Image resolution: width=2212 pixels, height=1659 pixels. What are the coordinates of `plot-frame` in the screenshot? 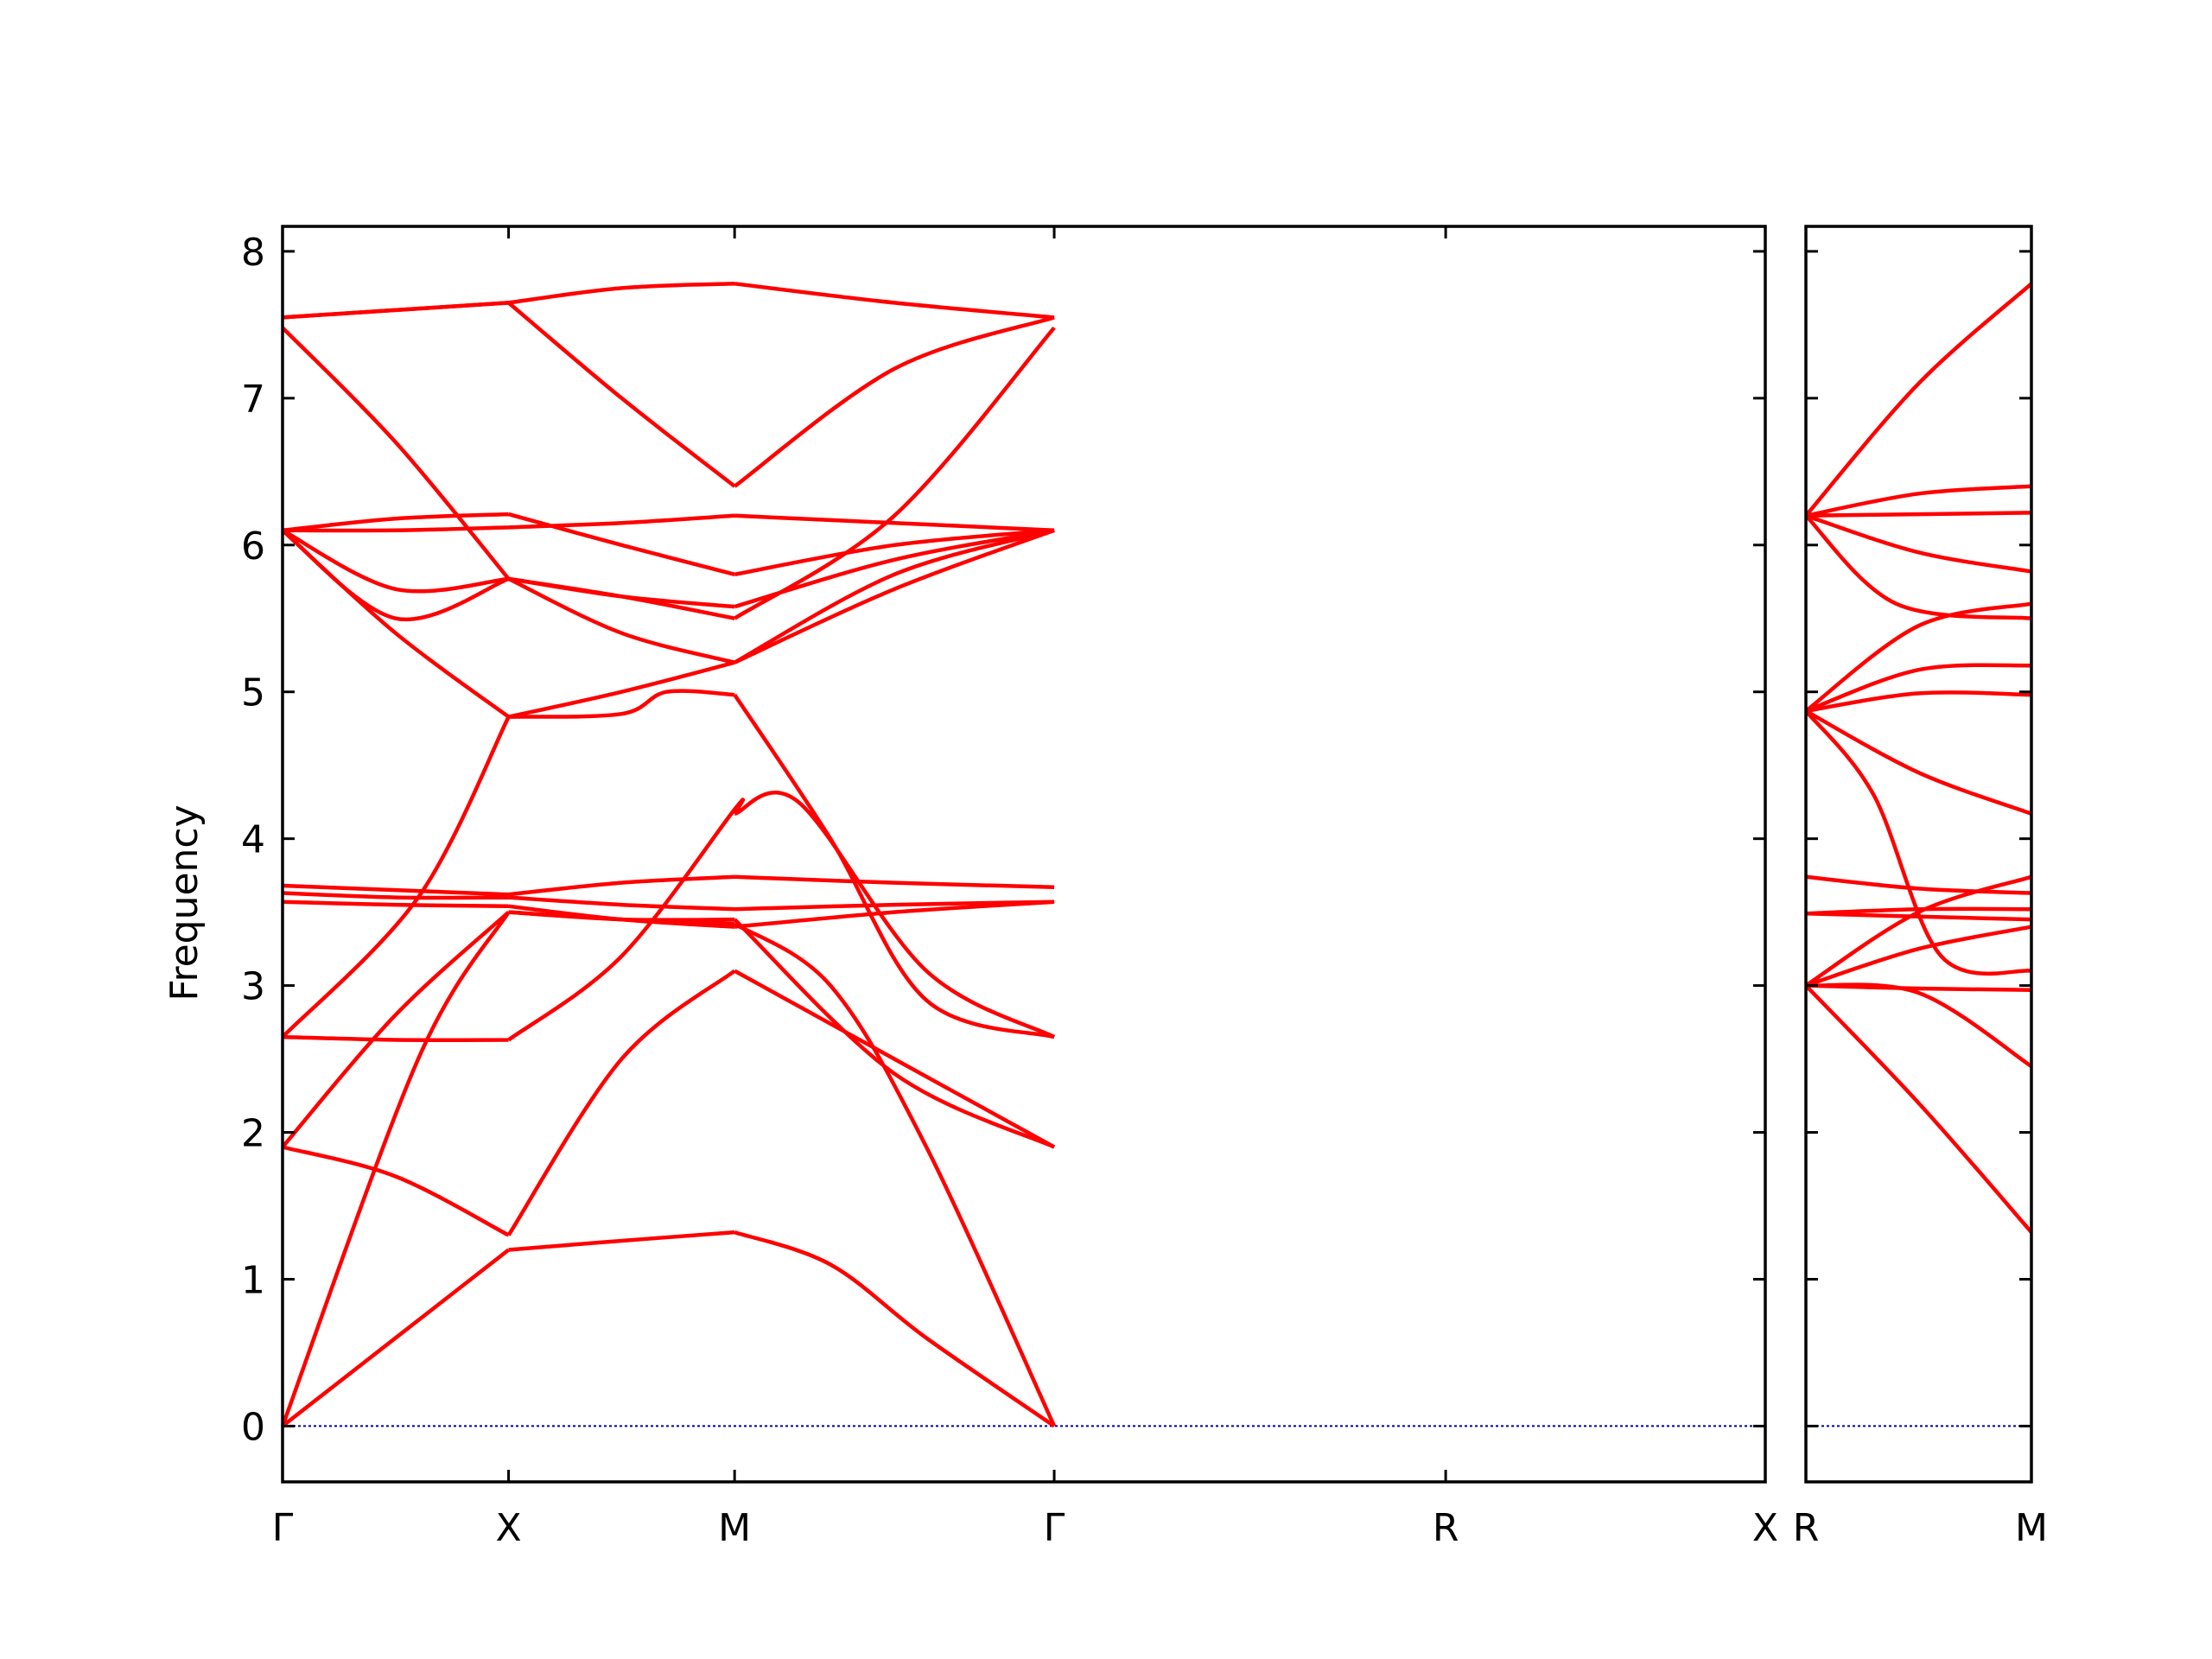 It's located at (1918, 854).